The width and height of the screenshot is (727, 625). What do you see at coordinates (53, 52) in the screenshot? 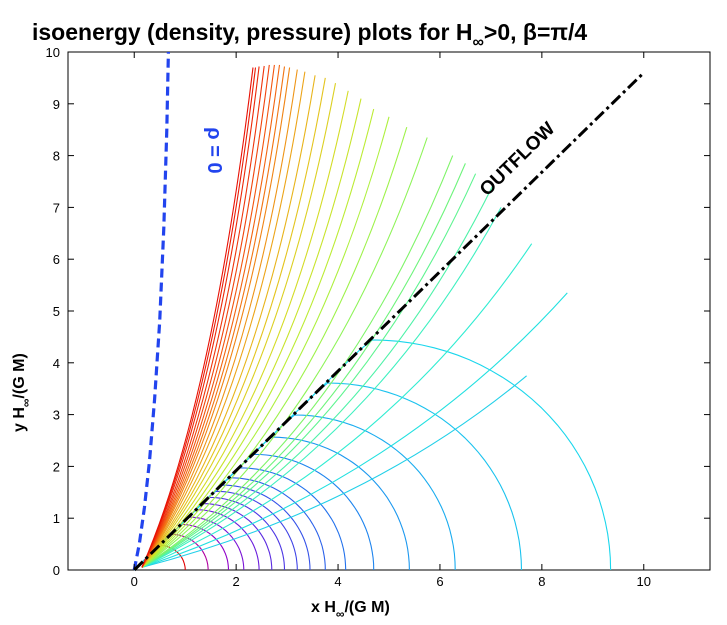
I see `y-tick-label: 10` at bounding box center [53, 52].